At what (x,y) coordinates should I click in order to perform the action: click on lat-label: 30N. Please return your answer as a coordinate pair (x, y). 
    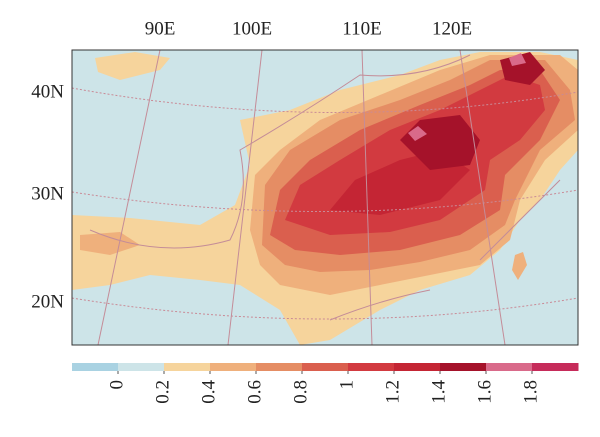
    Looking at the image, I should click on (47, 193).